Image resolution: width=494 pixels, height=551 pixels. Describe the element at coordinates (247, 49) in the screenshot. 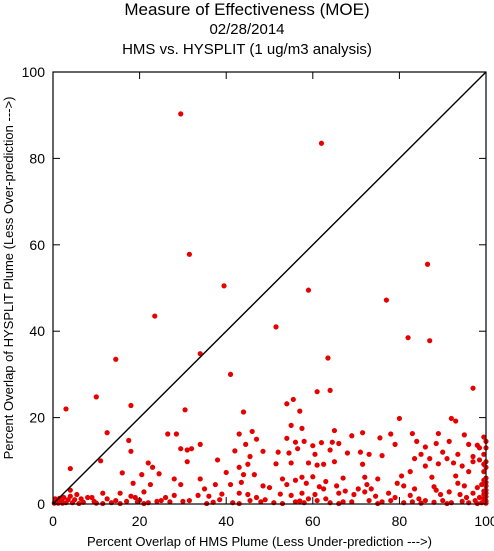

I see `chart-subtitle-analysis: HMS vs. HYSPLIT (1 ug/m3 analysis)` at that location.